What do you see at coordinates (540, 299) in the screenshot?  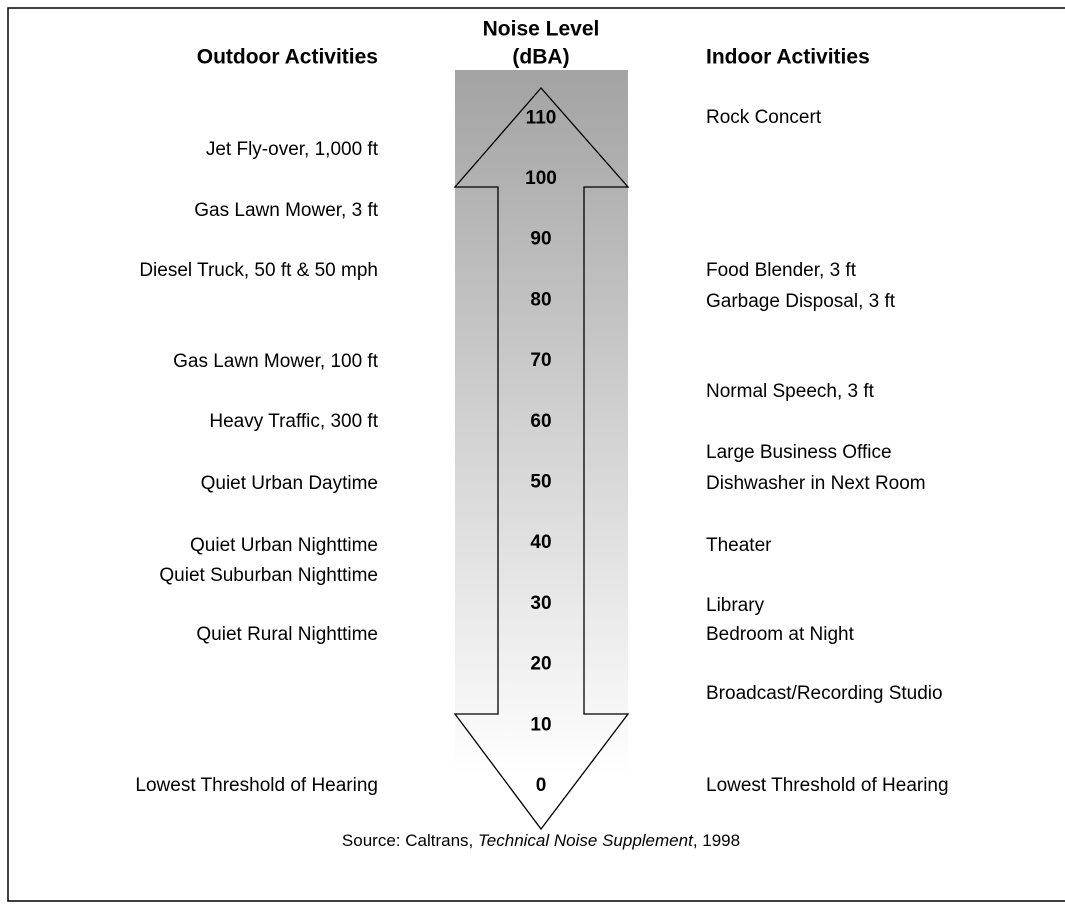 I see `level-label: 80` at bounding box center [540, 299].